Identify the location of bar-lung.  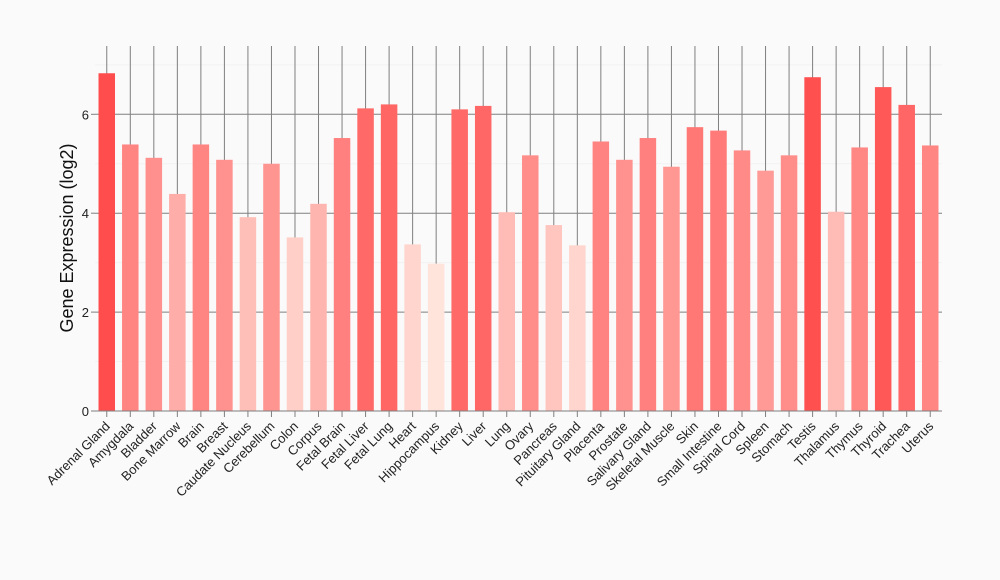
(506, 311).